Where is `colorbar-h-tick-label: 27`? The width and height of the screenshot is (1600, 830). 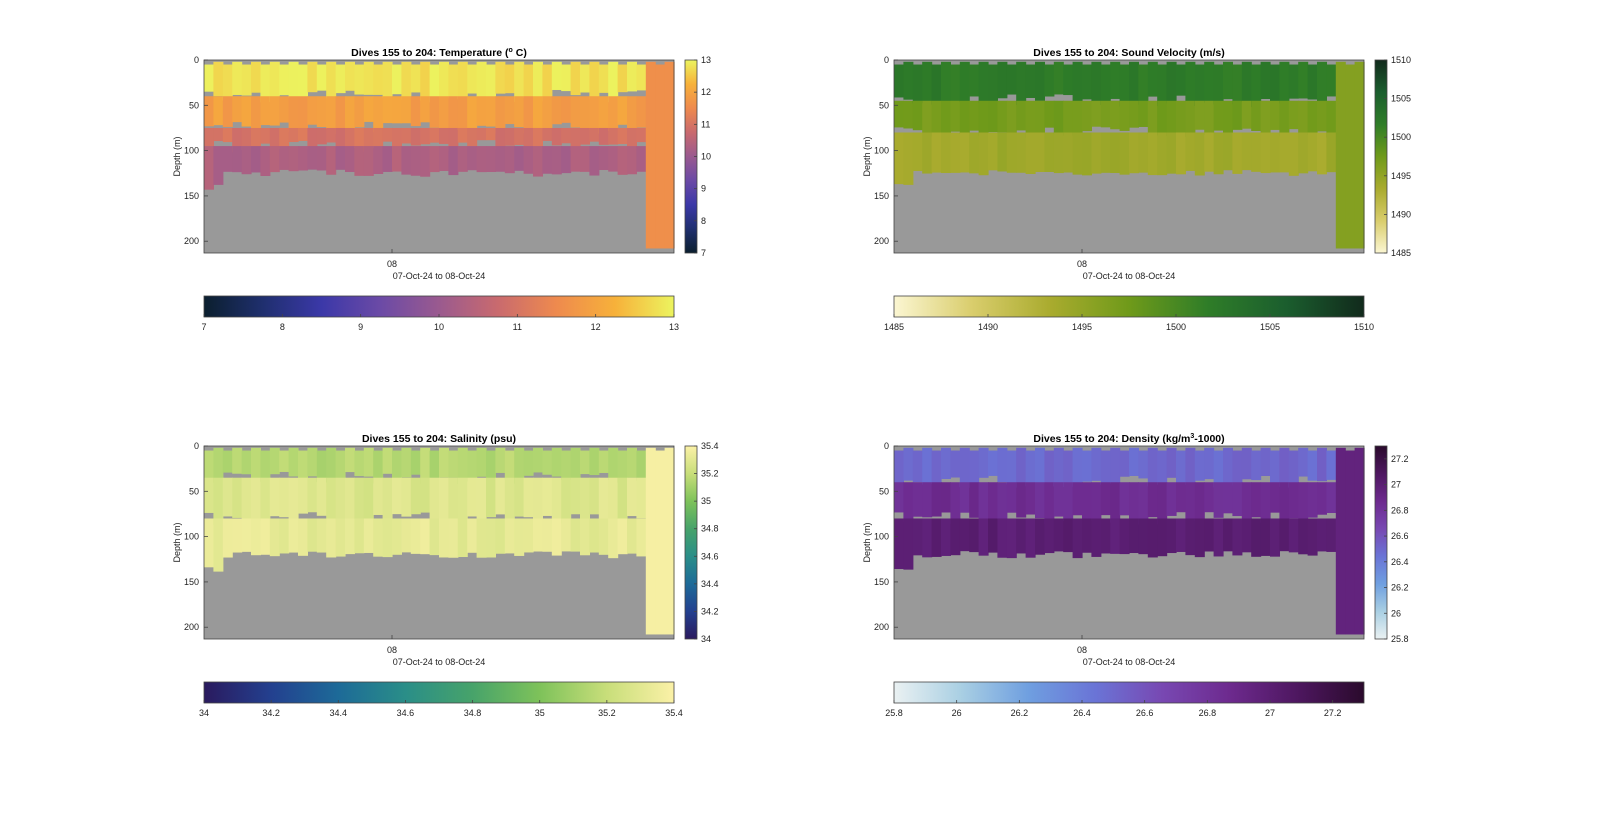
colorbar-h-tick-label: 27 is located at coordinates (1270, 713).